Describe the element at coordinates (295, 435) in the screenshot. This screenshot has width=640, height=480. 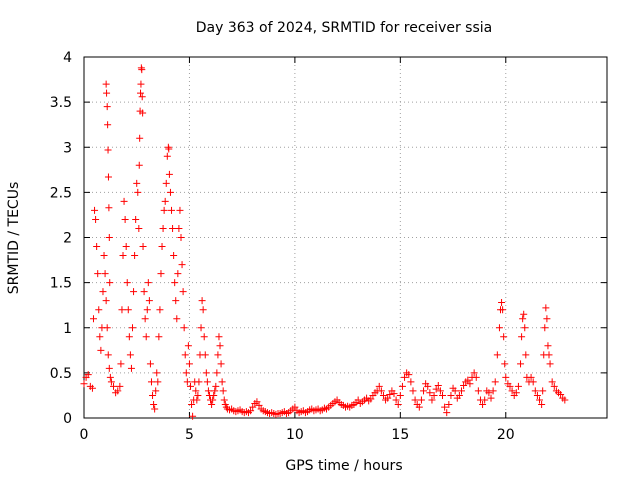
I see `x-tick-label: 10` at that location.